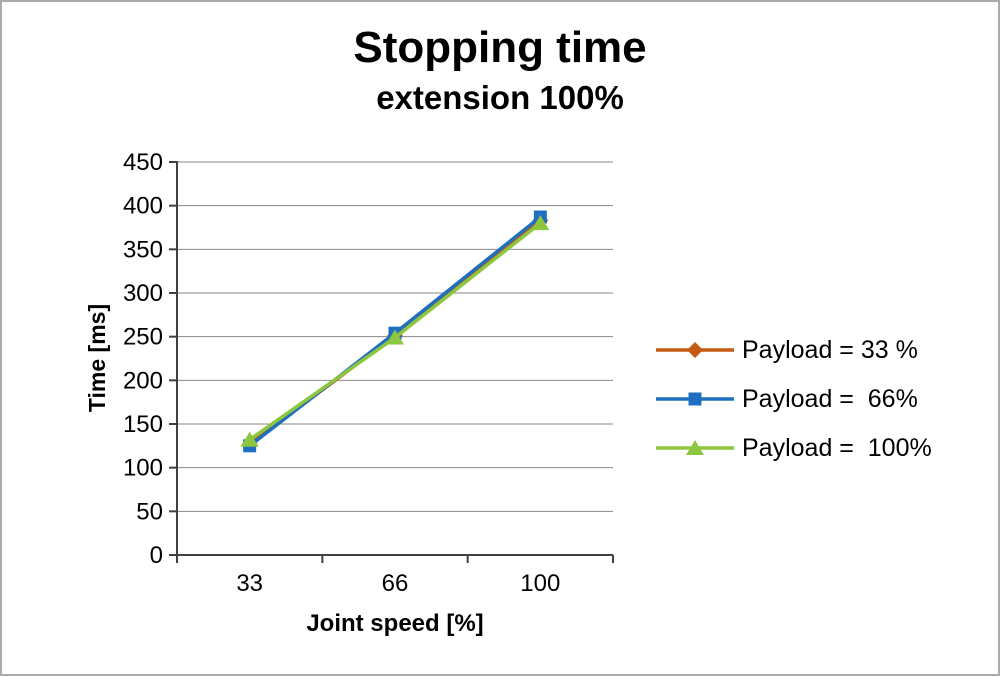 This screenshot has height=676, width=1000. I want to click on legend-label: Payload = 66%, so click(830, 398).